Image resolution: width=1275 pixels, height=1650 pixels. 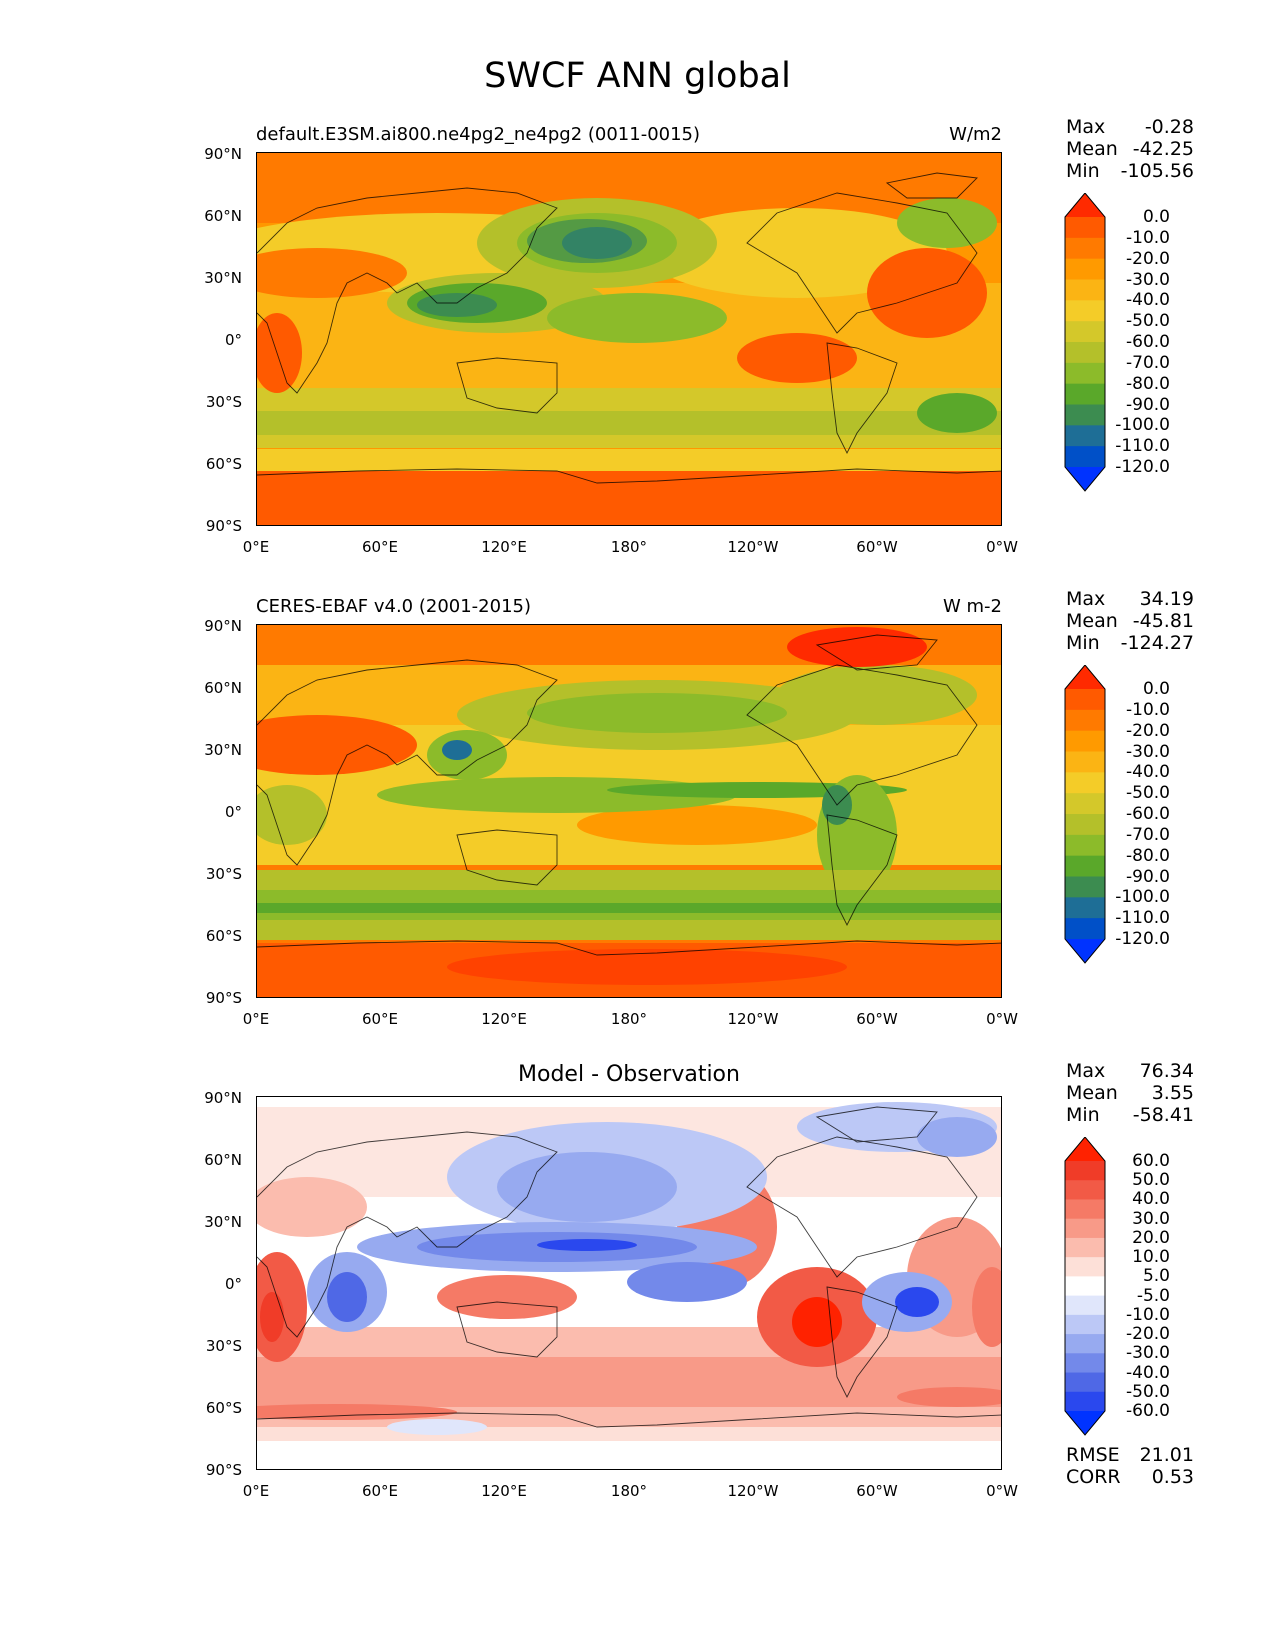 What do you see at coordinates (1157, 643) in the screenshot?
I see `stat-min-value: -124.27` at bounding box center [1157, 643].